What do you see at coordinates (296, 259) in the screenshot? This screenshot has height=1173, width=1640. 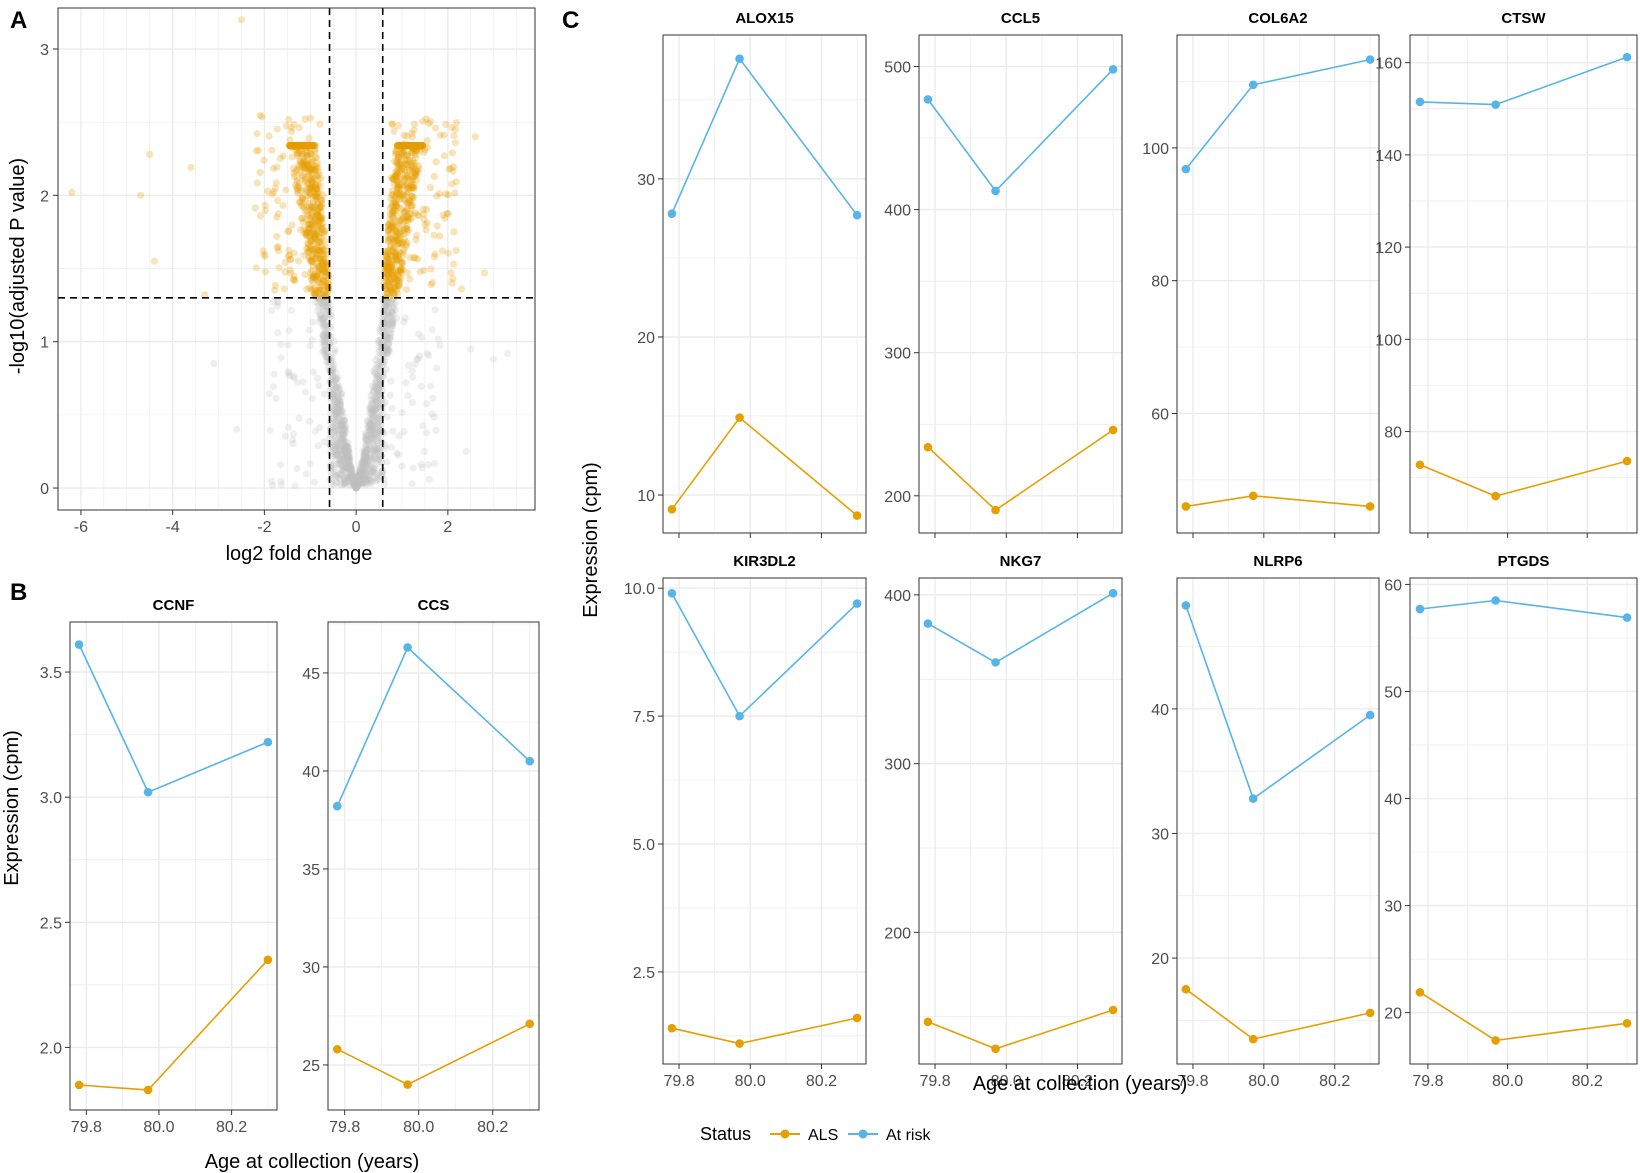 I see `volcano-frame` at bounding box center [296, 259].